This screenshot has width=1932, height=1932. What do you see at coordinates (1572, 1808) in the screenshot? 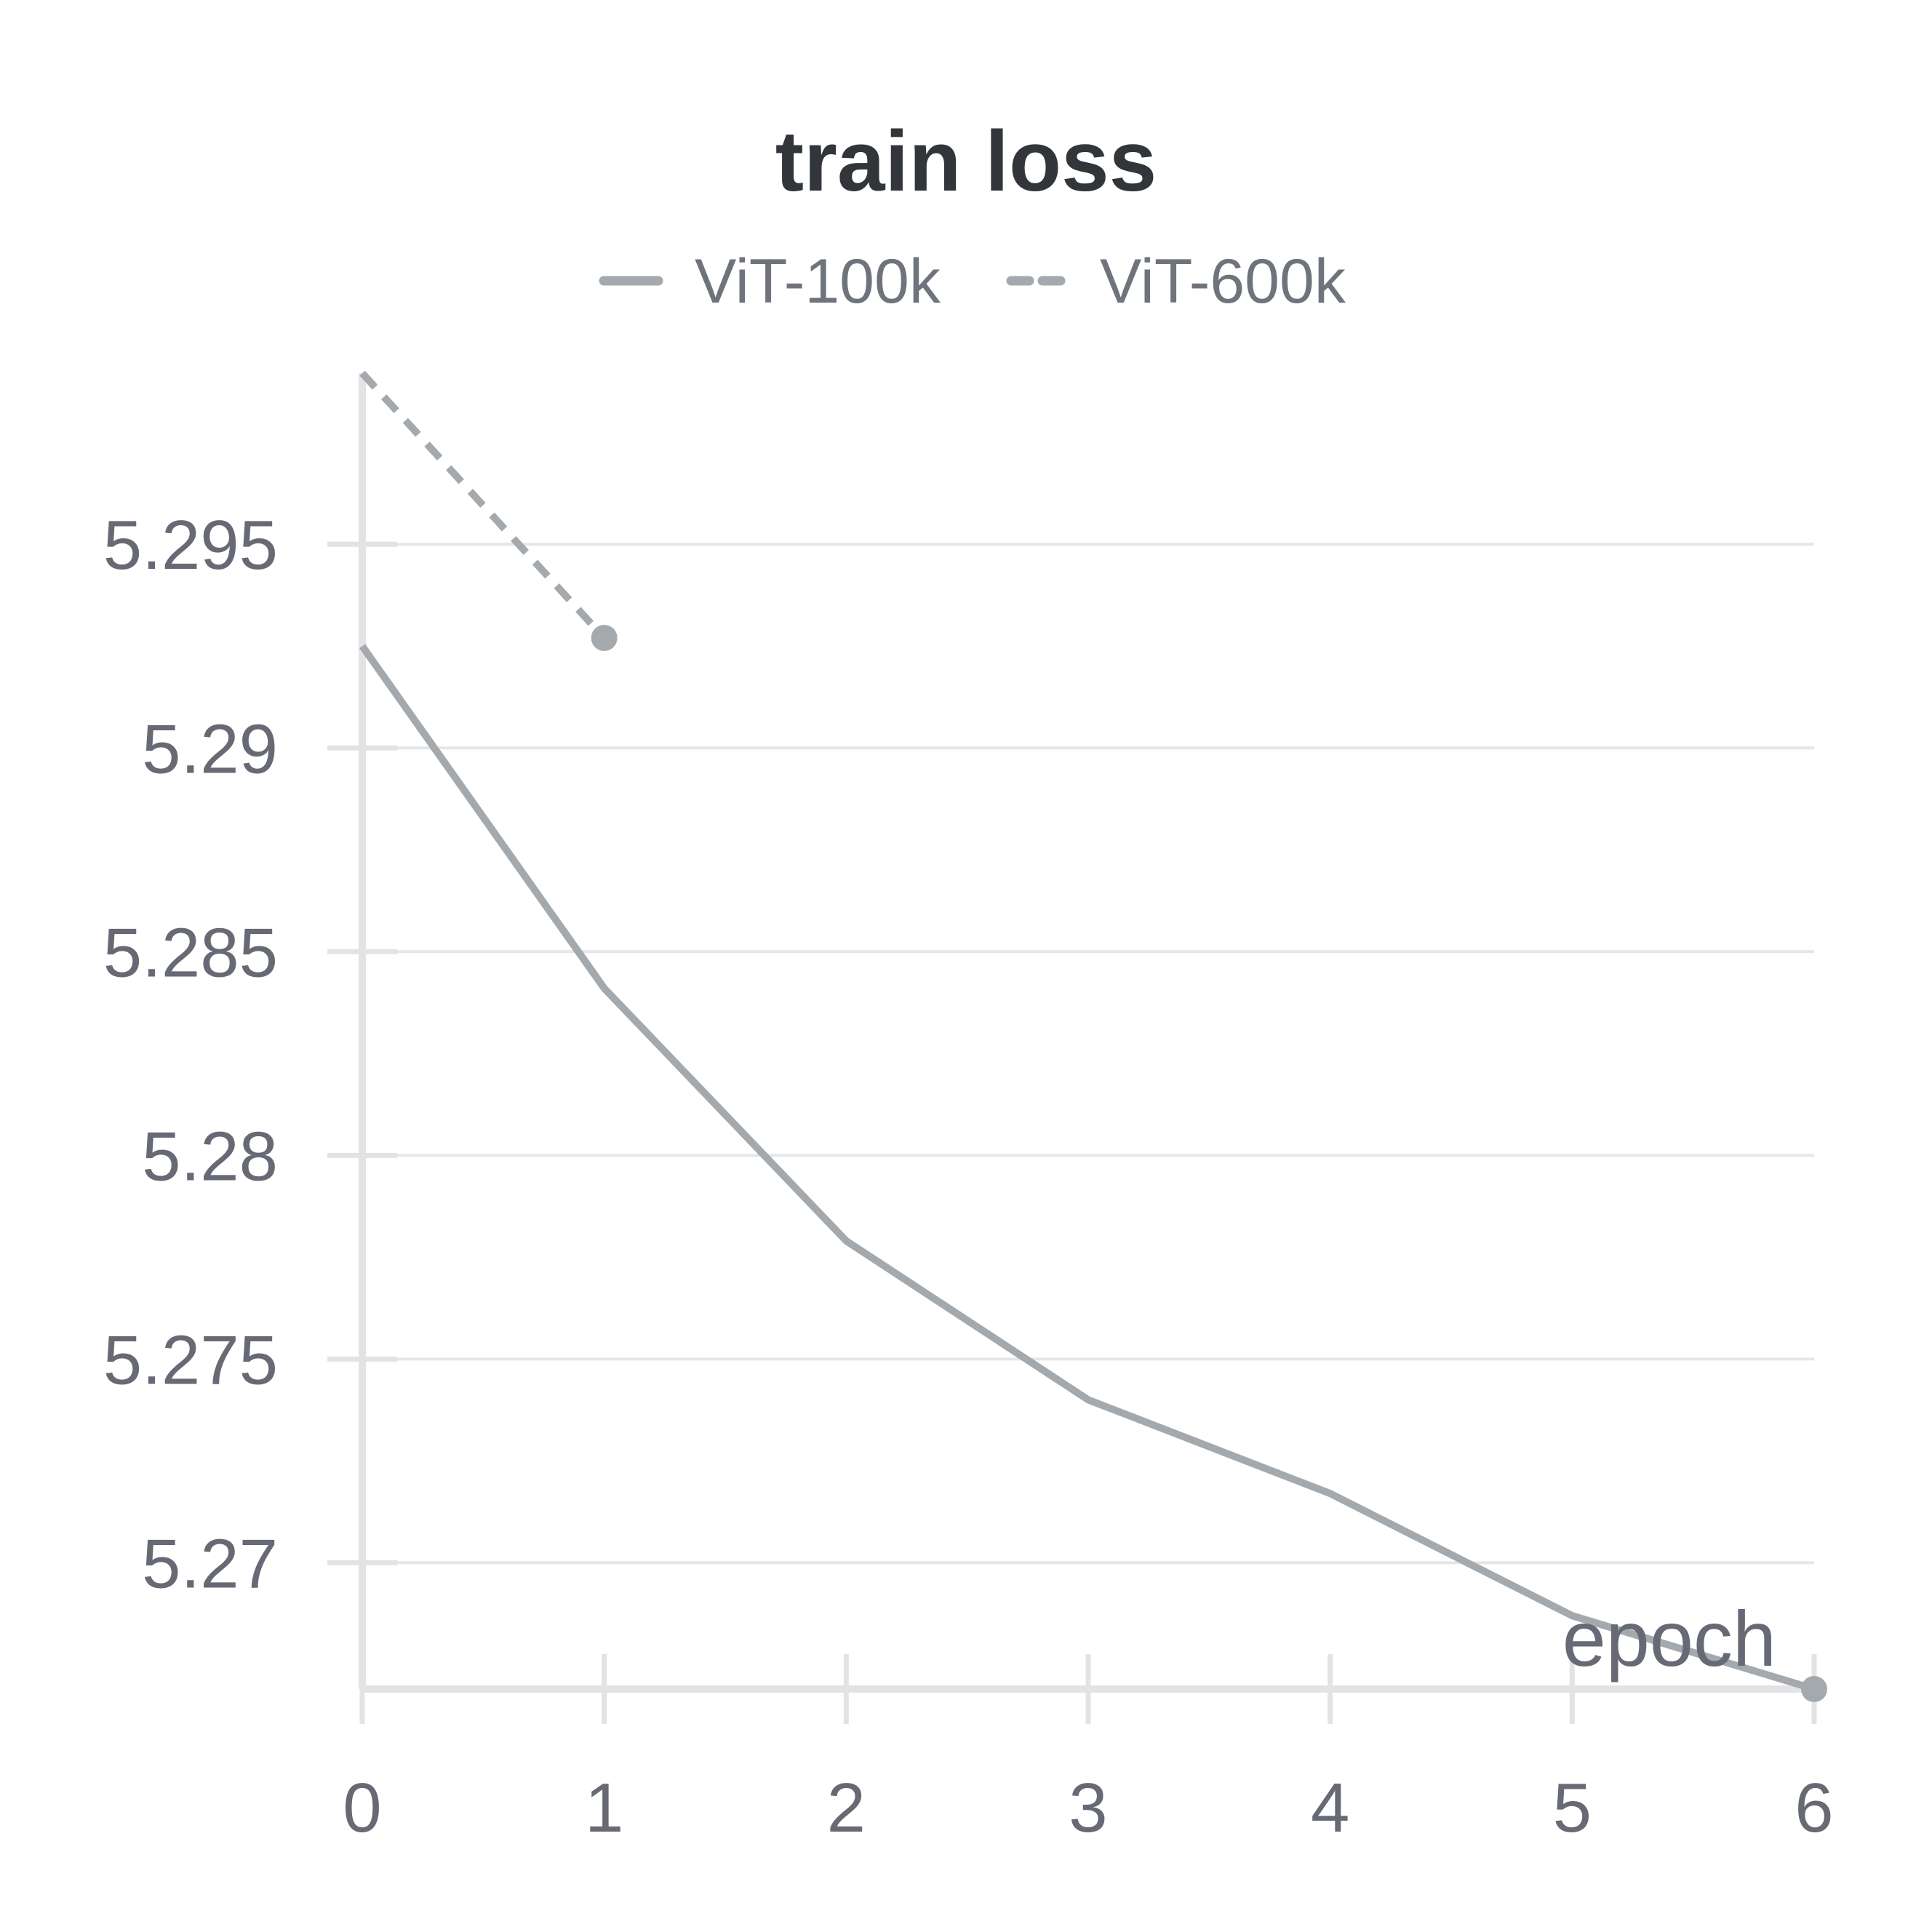
I see `x-tick-label: 5` at bounding box center [1572, 1808].